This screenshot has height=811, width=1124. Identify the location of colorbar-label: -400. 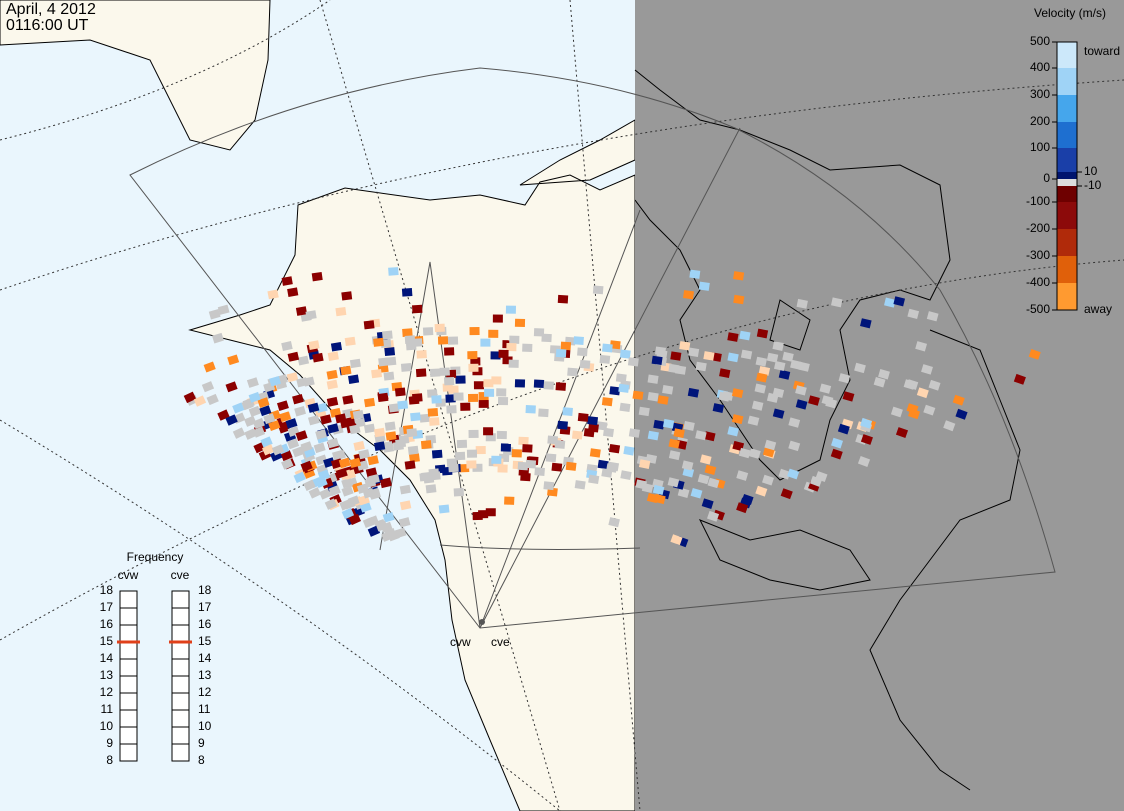
(1038, 282).